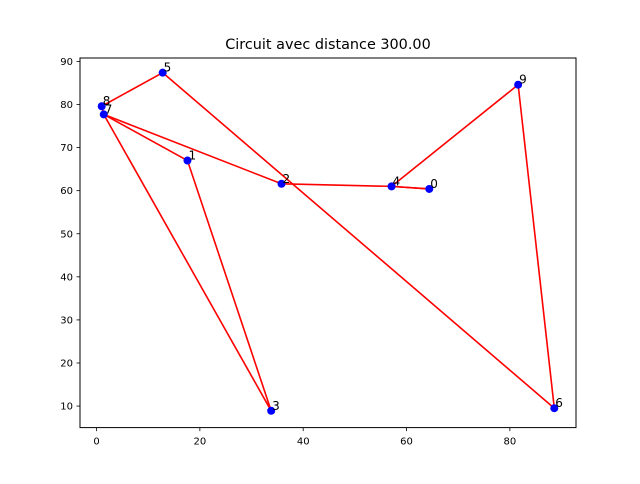 The image size is (640, 484). I want to click on x-tick-label-0: 0, so click(96, 442).